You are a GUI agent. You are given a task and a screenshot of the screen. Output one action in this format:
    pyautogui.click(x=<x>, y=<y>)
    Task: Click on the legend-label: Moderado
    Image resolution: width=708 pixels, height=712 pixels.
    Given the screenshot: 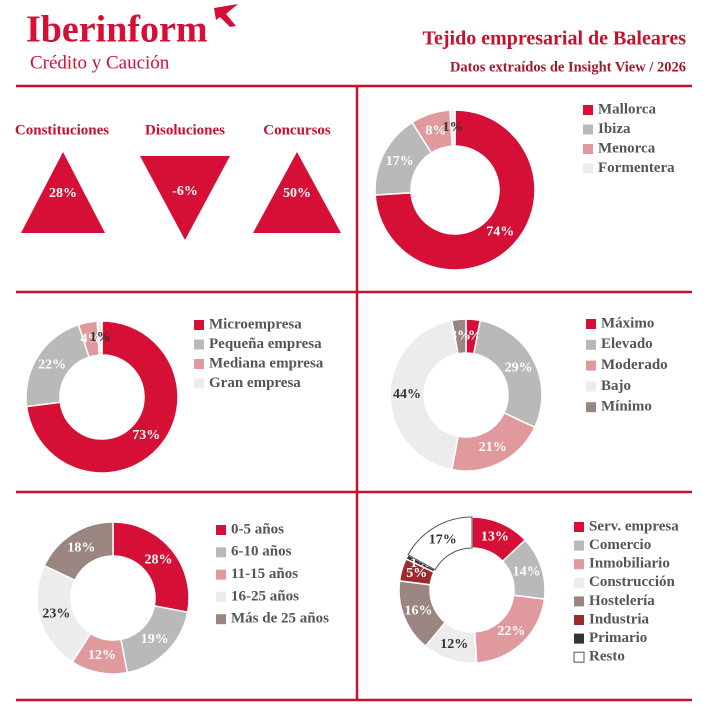 What is the action you would take?
    pyautogui.click(x=634, y=365)
    